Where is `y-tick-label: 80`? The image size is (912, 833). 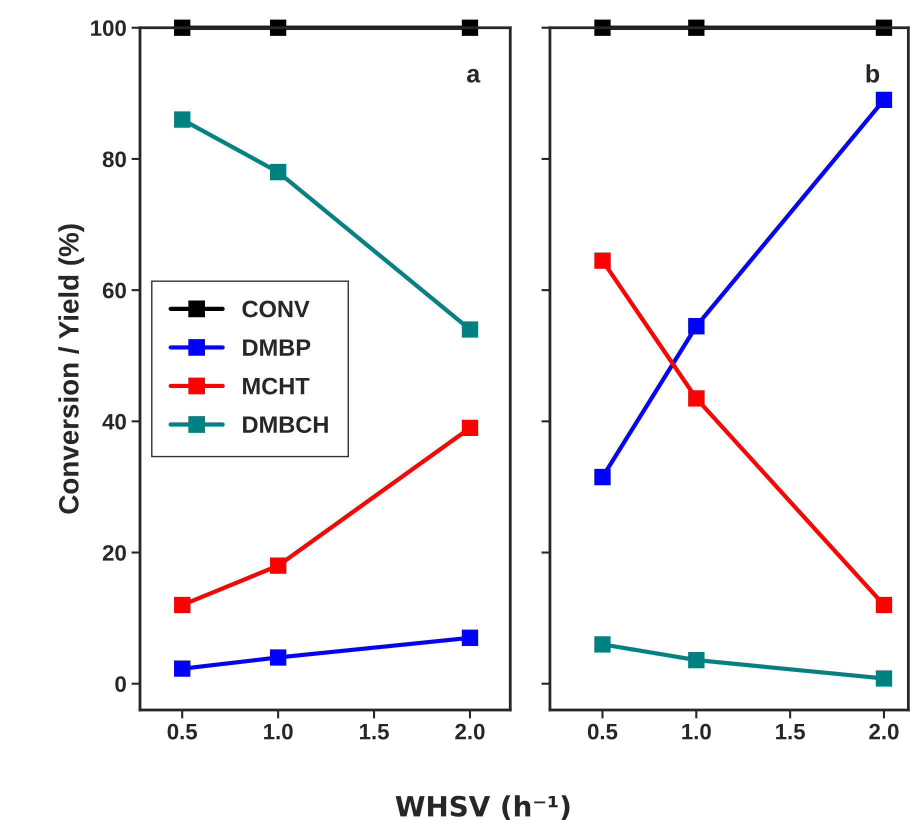
y-tick-label: 80 is located at coordinates (114, 159).